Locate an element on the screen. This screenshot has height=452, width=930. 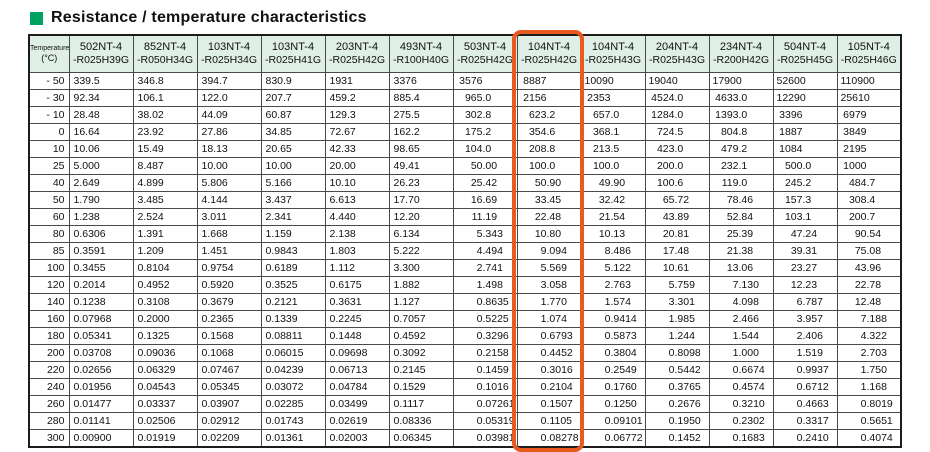
value-frac: .1016 is located at coordinates (495, 387).